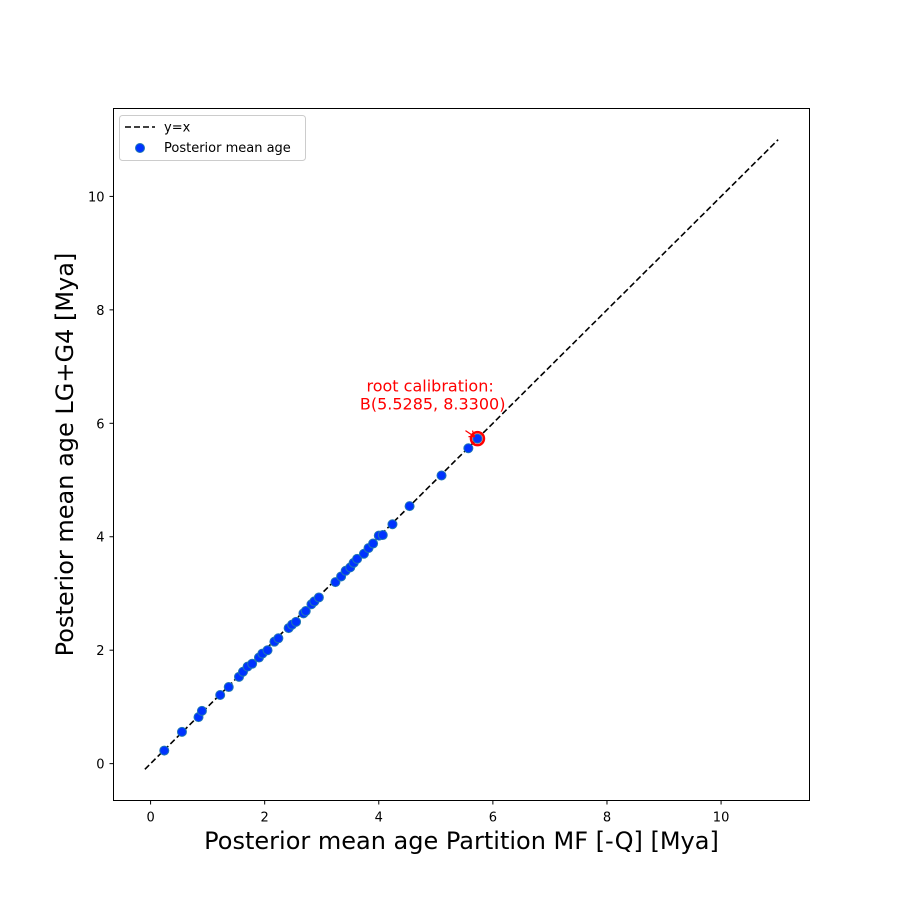 The height and width of the screenshot is (900, 900). I want to click on y-axis-label: Posterior mean age LG+G4 [Mya], so click(65, 455).